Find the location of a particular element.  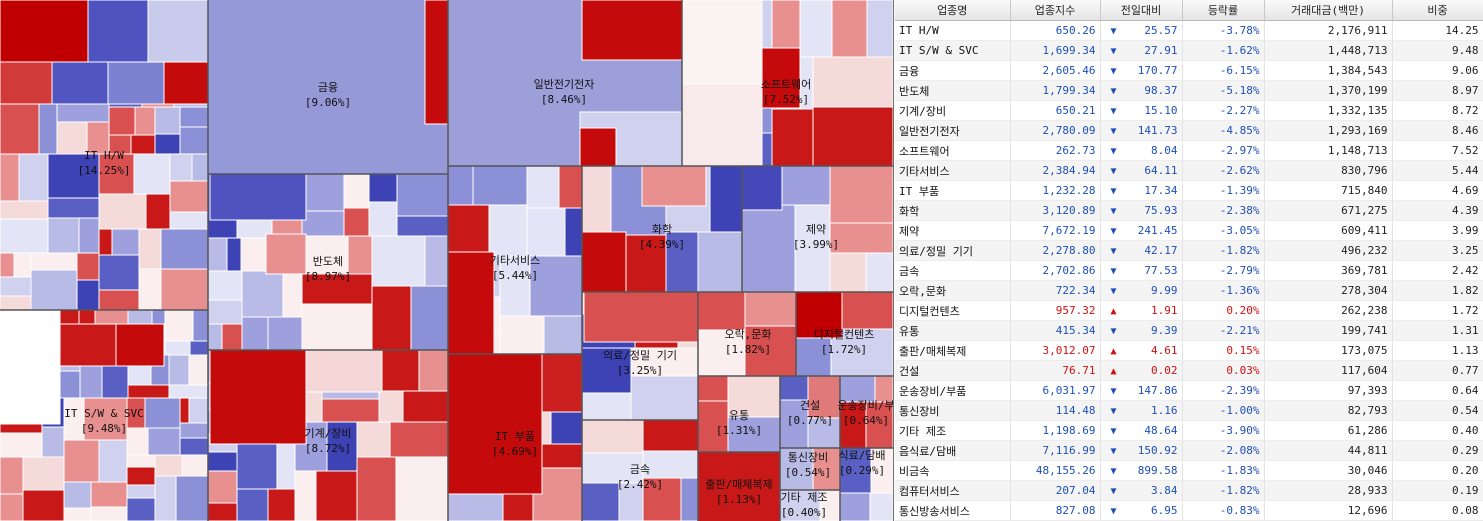

amount-cell: 671,275 is located at coordinates (1328, 210).